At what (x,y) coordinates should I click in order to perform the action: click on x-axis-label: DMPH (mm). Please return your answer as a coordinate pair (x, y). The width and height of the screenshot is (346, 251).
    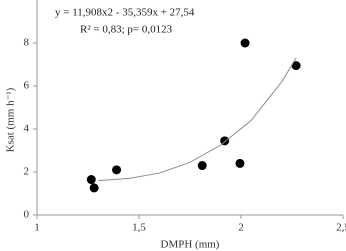
    Looking at the image, I should click on (190, 245).